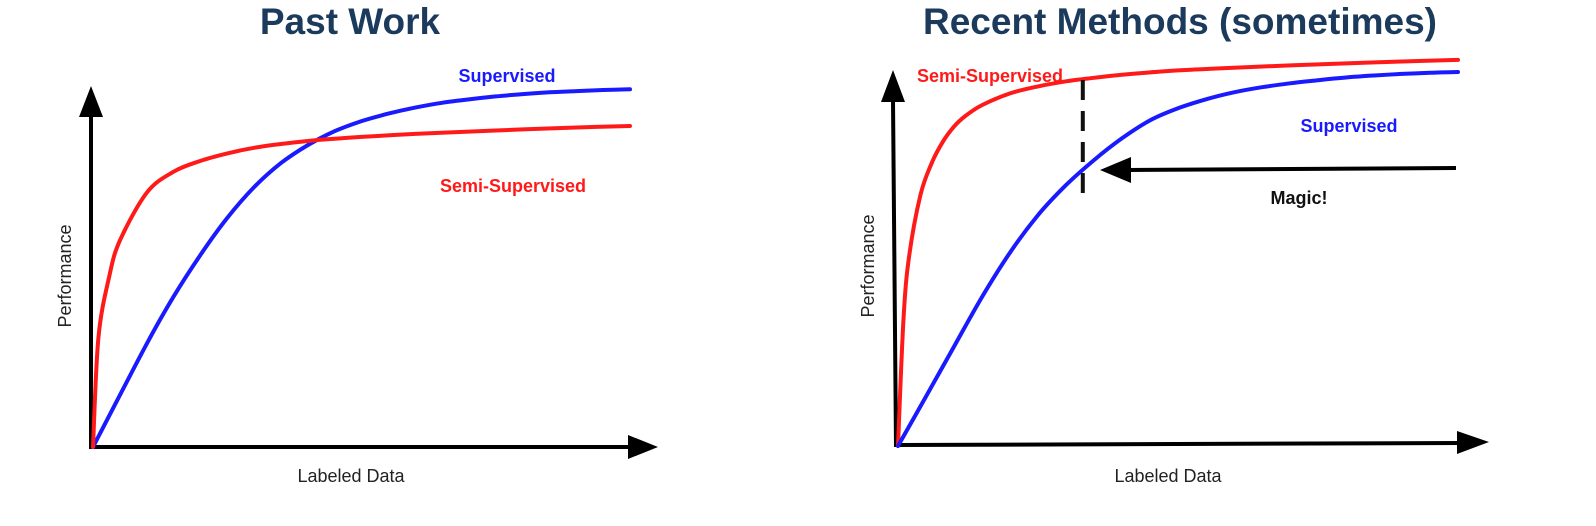 This screenshot has width=1596, height=526. What do you see at coordinates (1179, 444) in the screenshot?
I see `x-axis-line` at bounding box center [1179, 444].